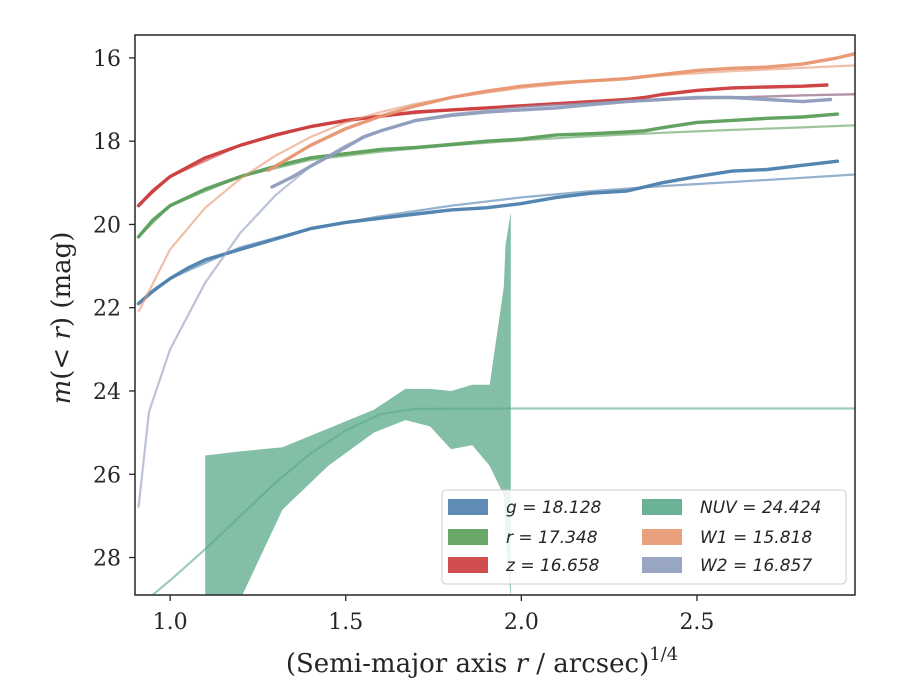  What do you see at coordinates (107, 59) in the screenshot?
I see `y-tick-label: 16` at bounding box center [107, 59].